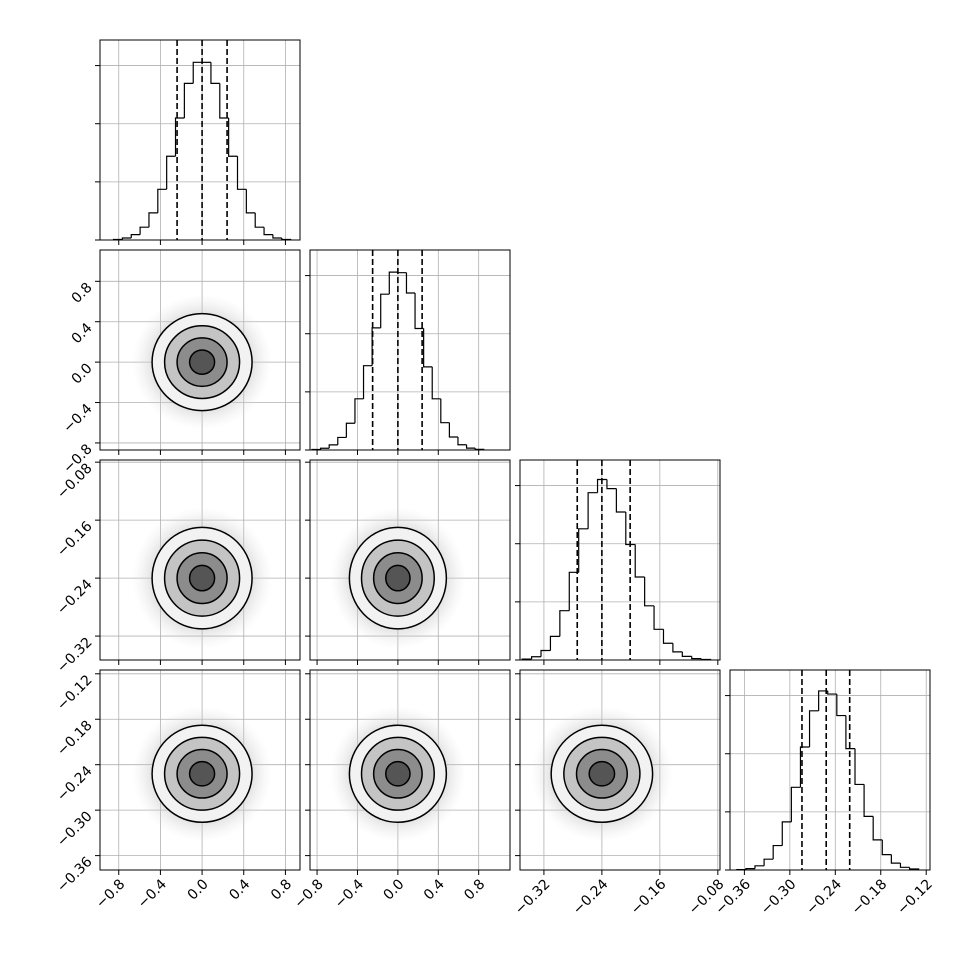 The image size is (970, 970). I want to click on y-tick-label: 0.0, so click(82, 373).